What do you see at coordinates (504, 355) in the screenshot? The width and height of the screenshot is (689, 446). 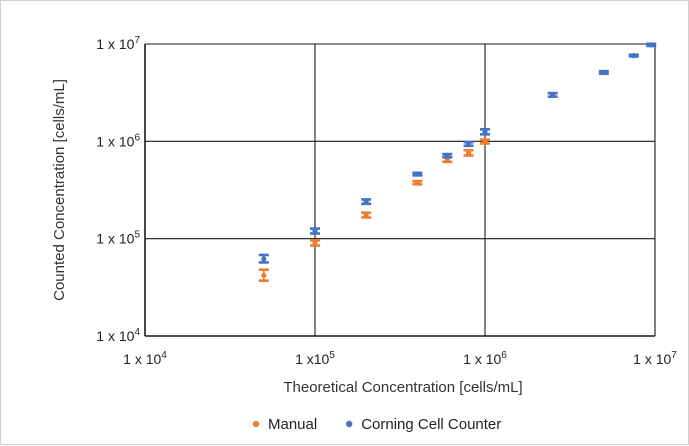 I see `x-tick-label-exponent: 6` at bounding box center [504, 355].